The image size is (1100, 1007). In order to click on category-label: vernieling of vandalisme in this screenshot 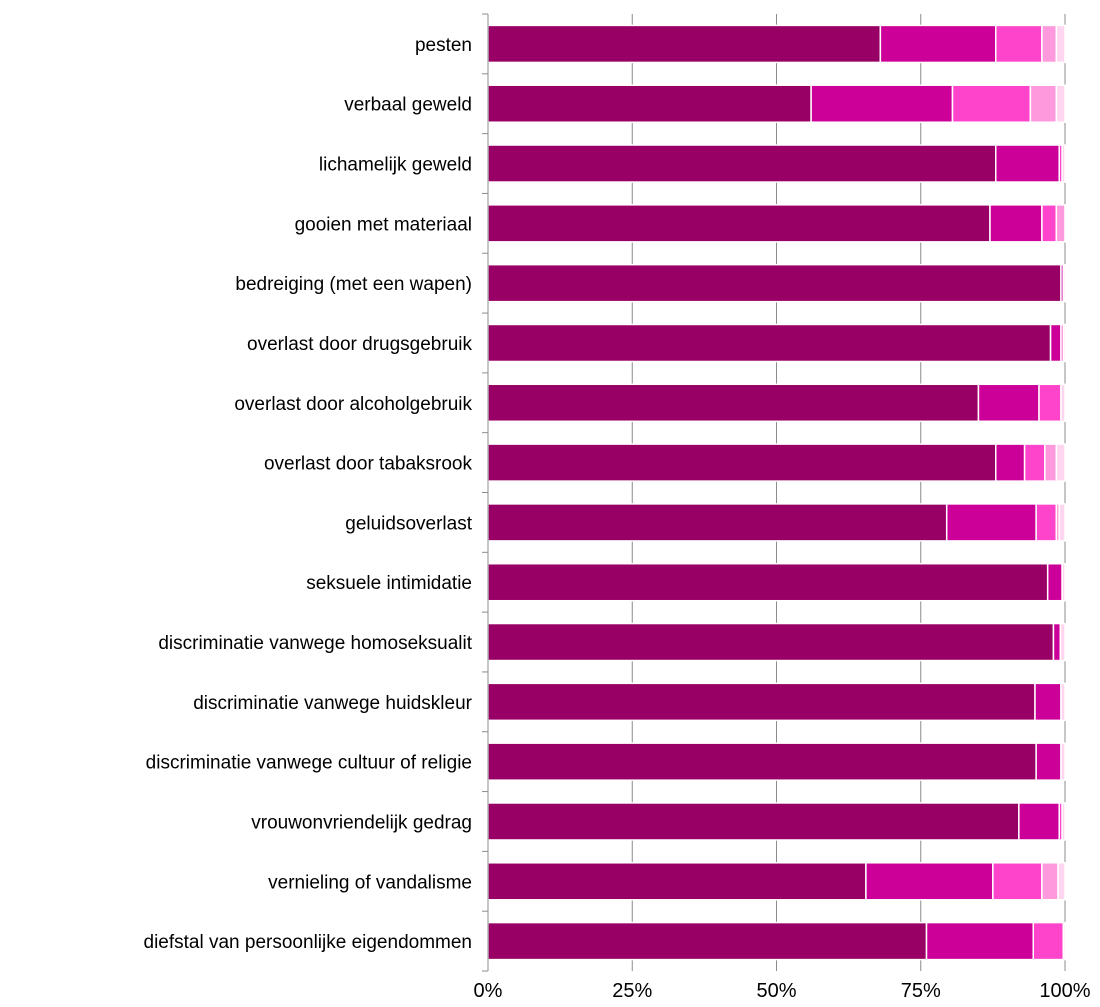, I will do `click(370, 882)`.